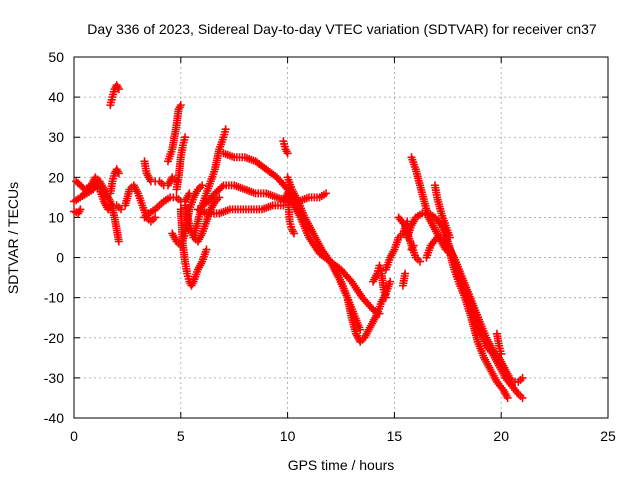 The width and height of the screenshot is (640, 480). What do you see at coordinates (56, 177) in the screenshot?
I see `y-tick-label-6: 20` at bounding box center [56, 177].